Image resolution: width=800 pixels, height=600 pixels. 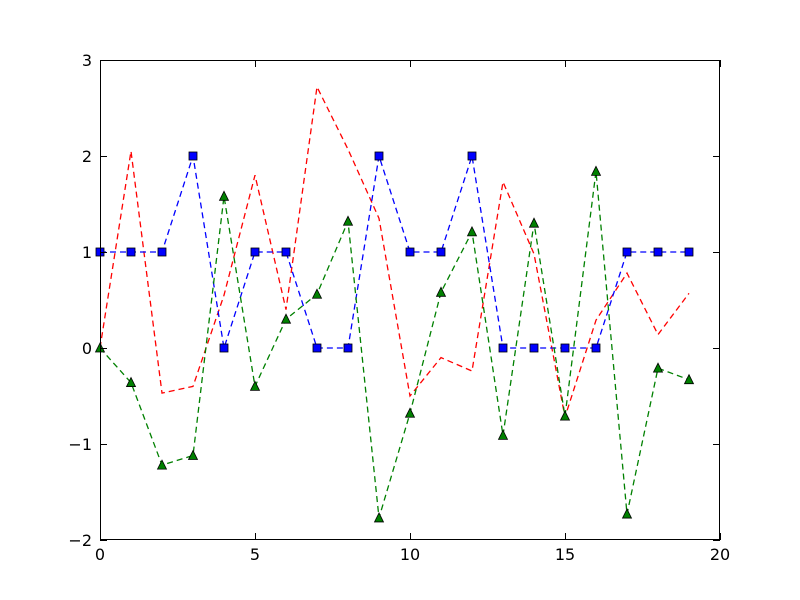 I want to click on y-tick-label: 3, so click(x=87, y=60).